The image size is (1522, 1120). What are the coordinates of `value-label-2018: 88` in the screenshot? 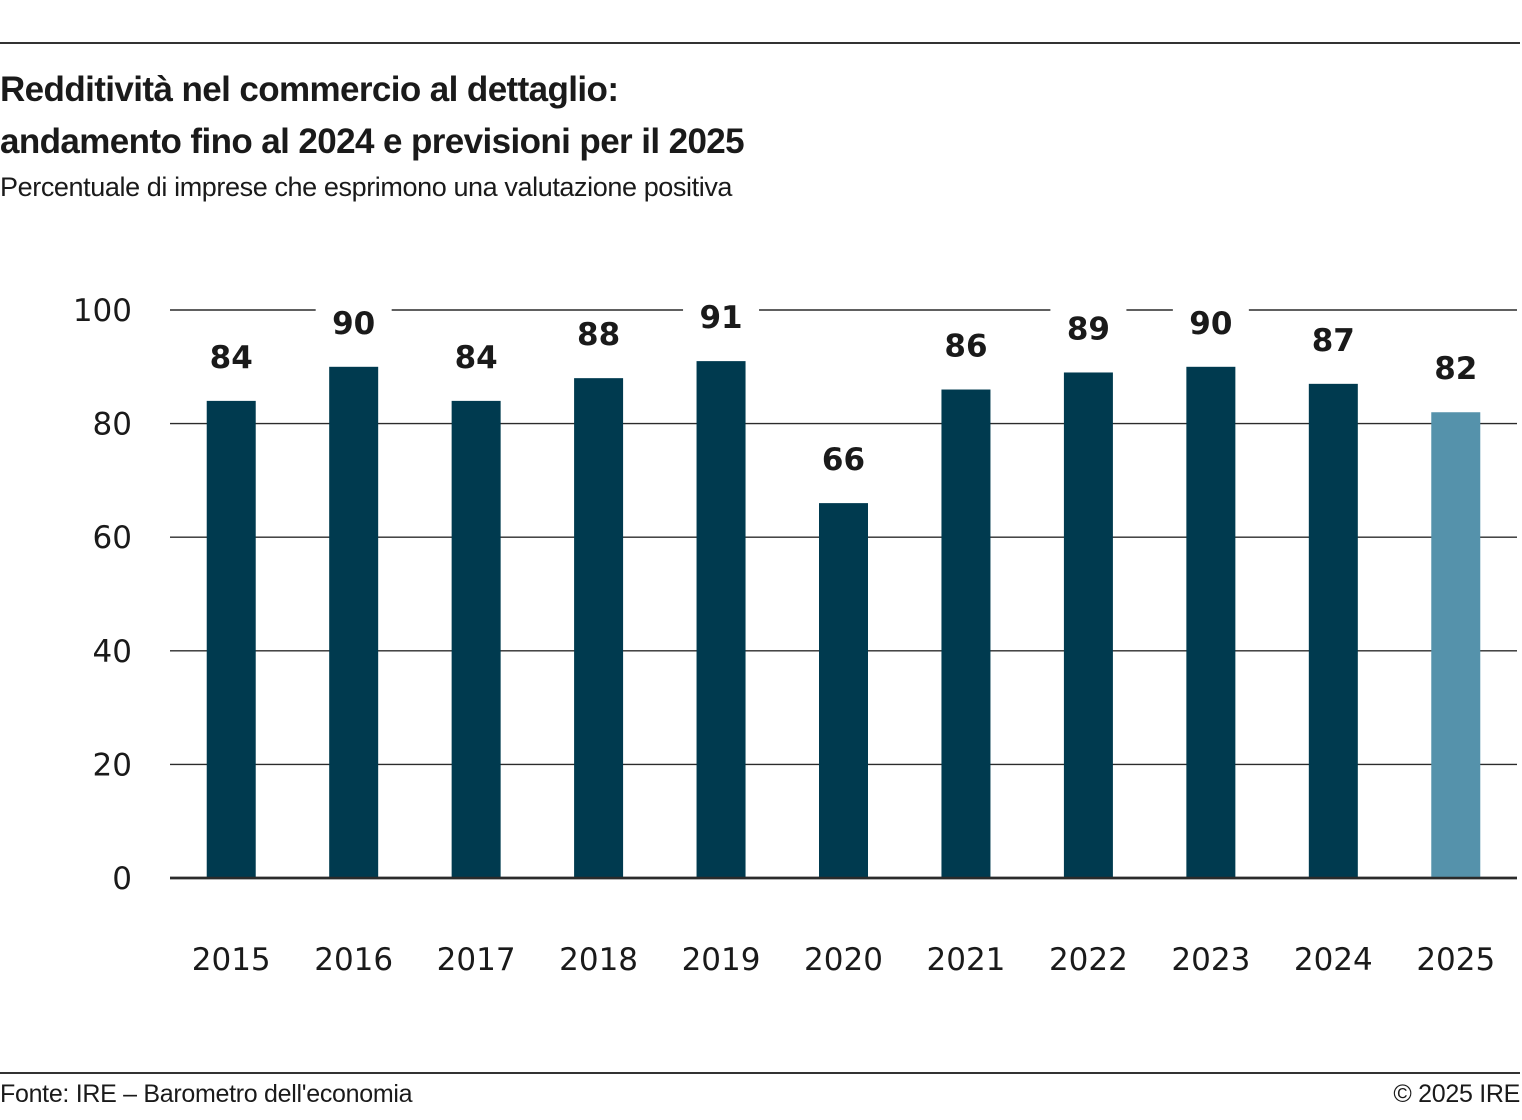 It's located at (598, 335).